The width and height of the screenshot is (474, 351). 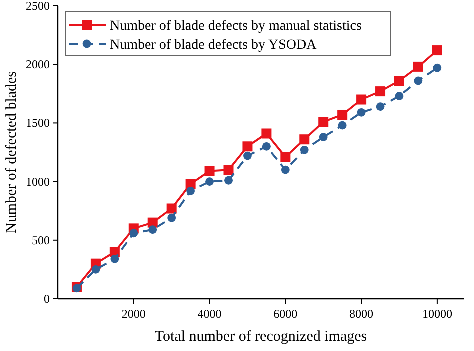 What do you see at coordinates (134, 314) in the screenshot?
I see `x-tick-label: 2000` at bounding box center [134, 314].